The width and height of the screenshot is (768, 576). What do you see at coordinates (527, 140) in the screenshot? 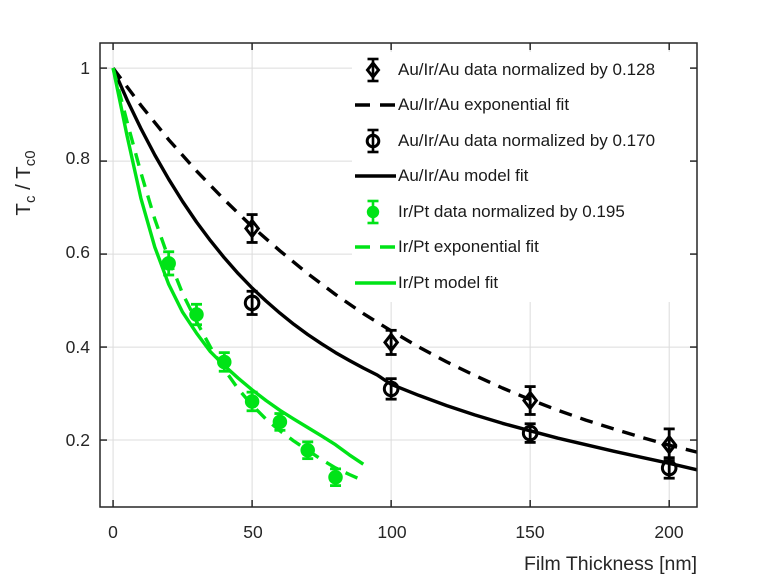
I see `legend-label: Au/Ir/Au data normalized by 0.170` at bounding box center [527, 140].